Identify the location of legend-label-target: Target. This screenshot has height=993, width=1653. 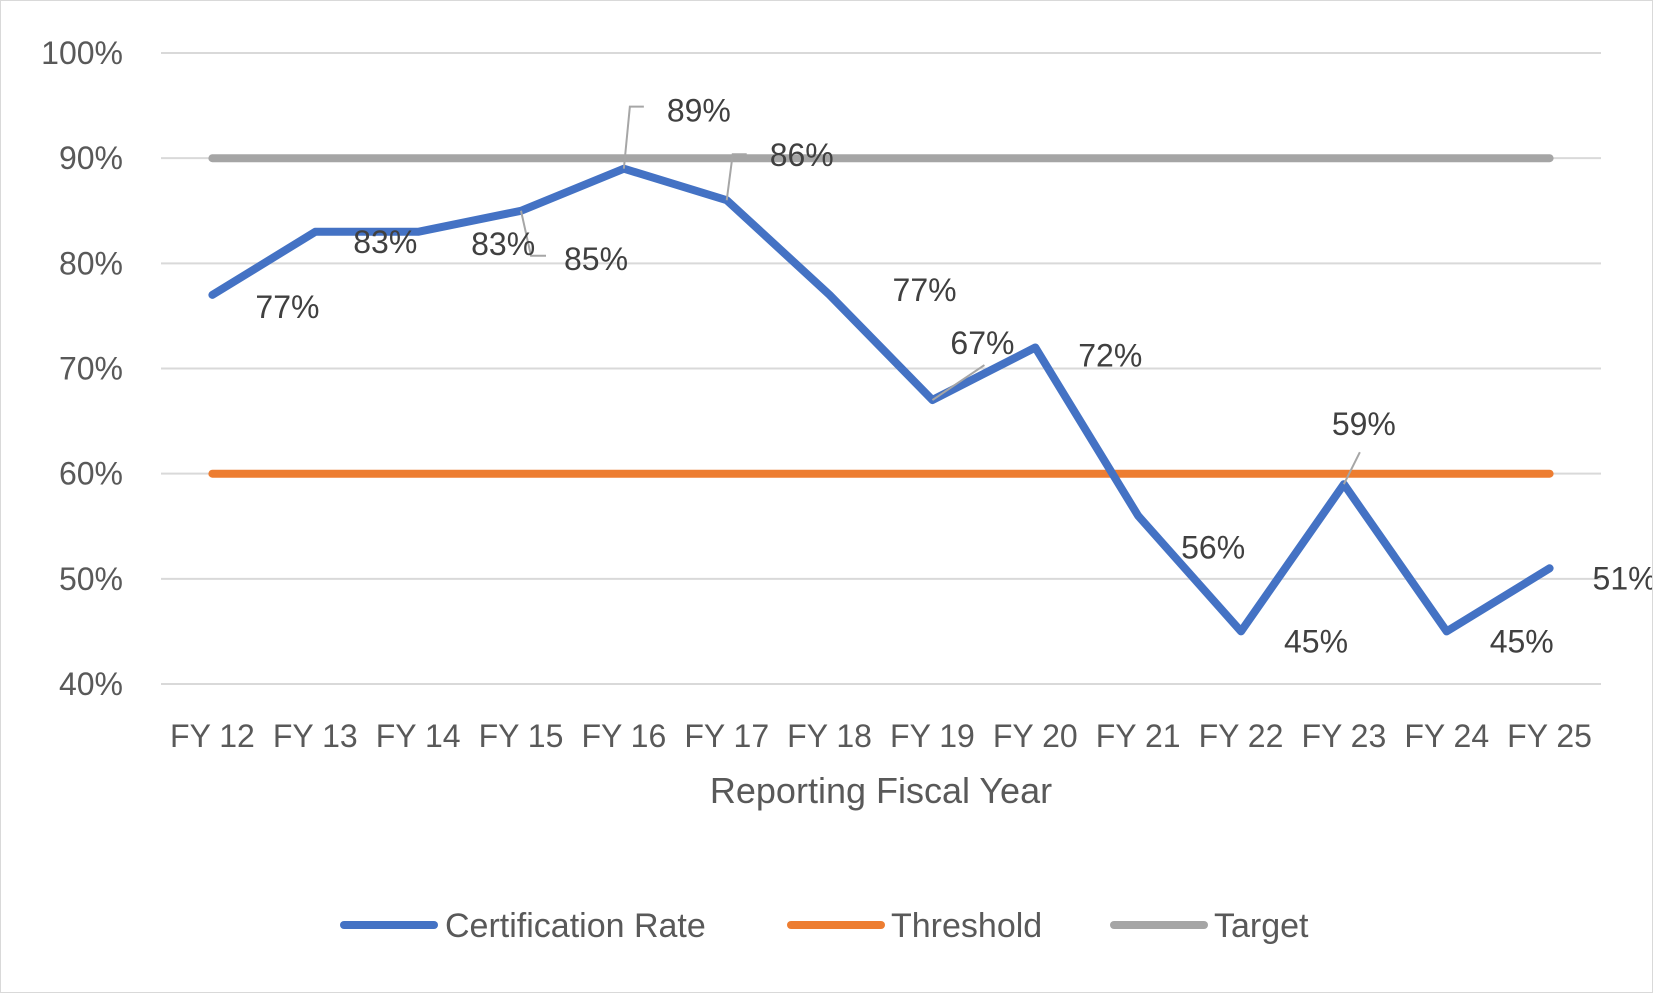
(1261, 926).